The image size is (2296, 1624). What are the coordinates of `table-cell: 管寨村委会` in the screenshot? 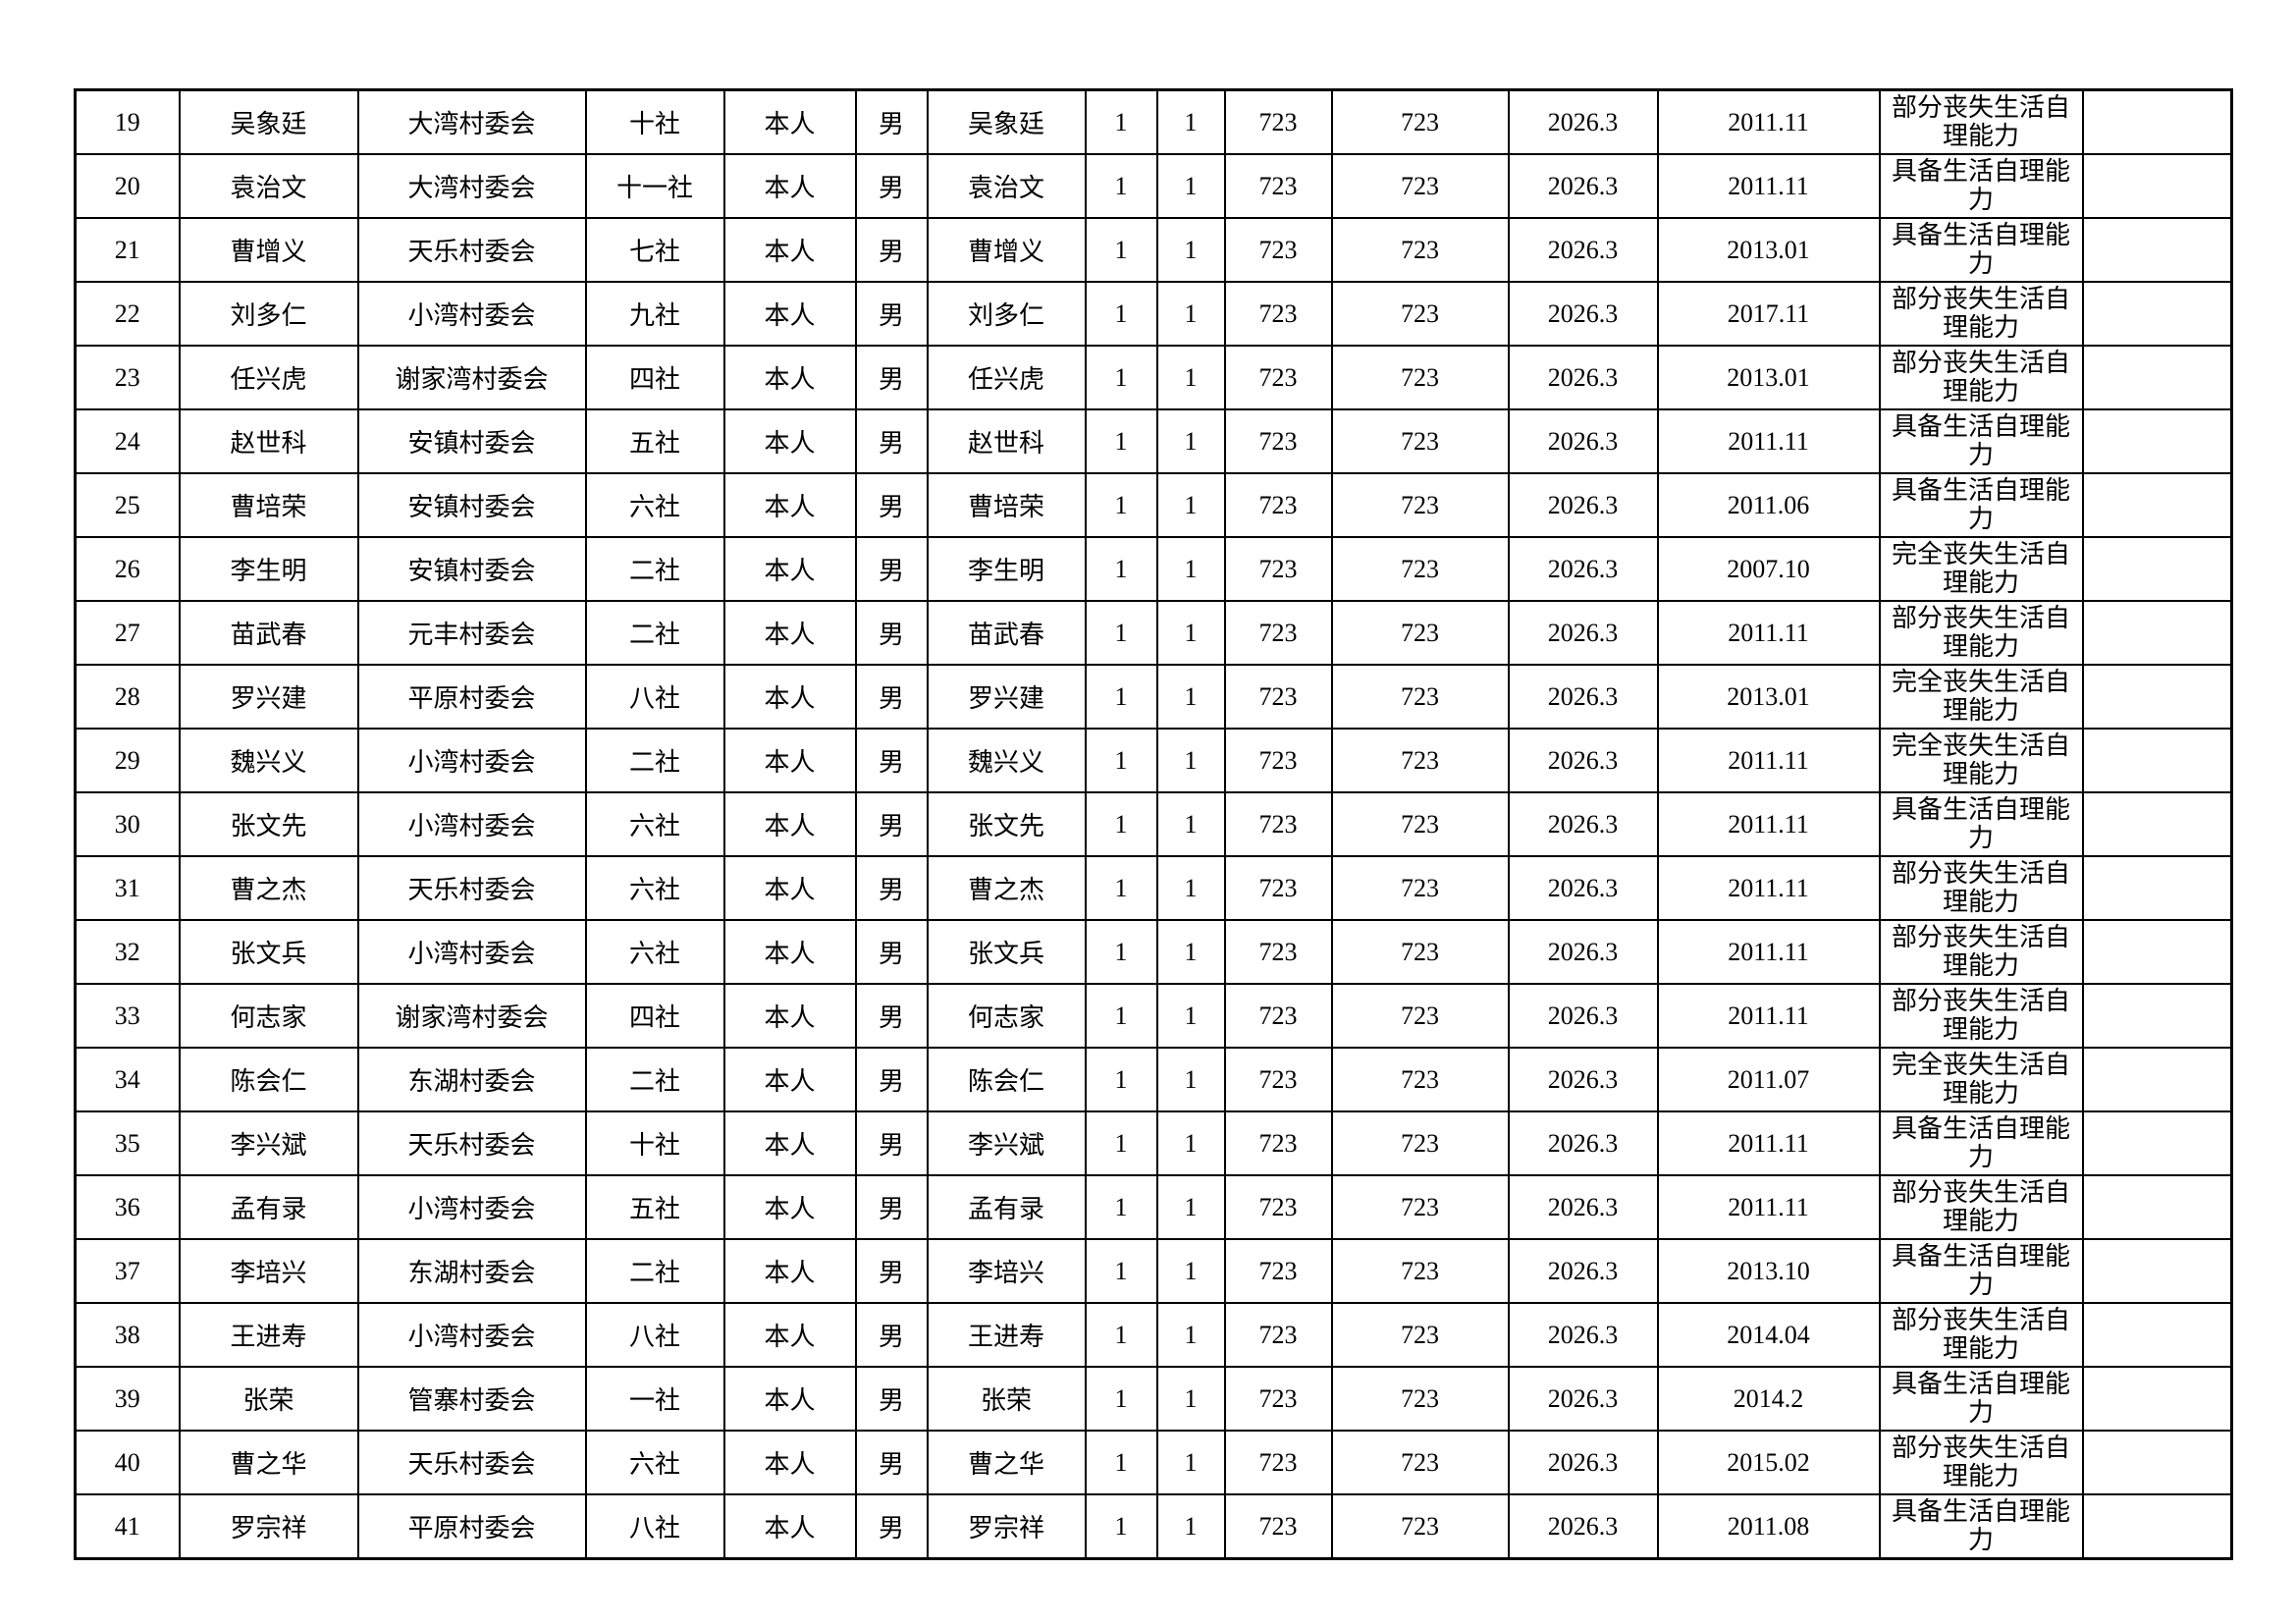 It's located at (471, 1399).